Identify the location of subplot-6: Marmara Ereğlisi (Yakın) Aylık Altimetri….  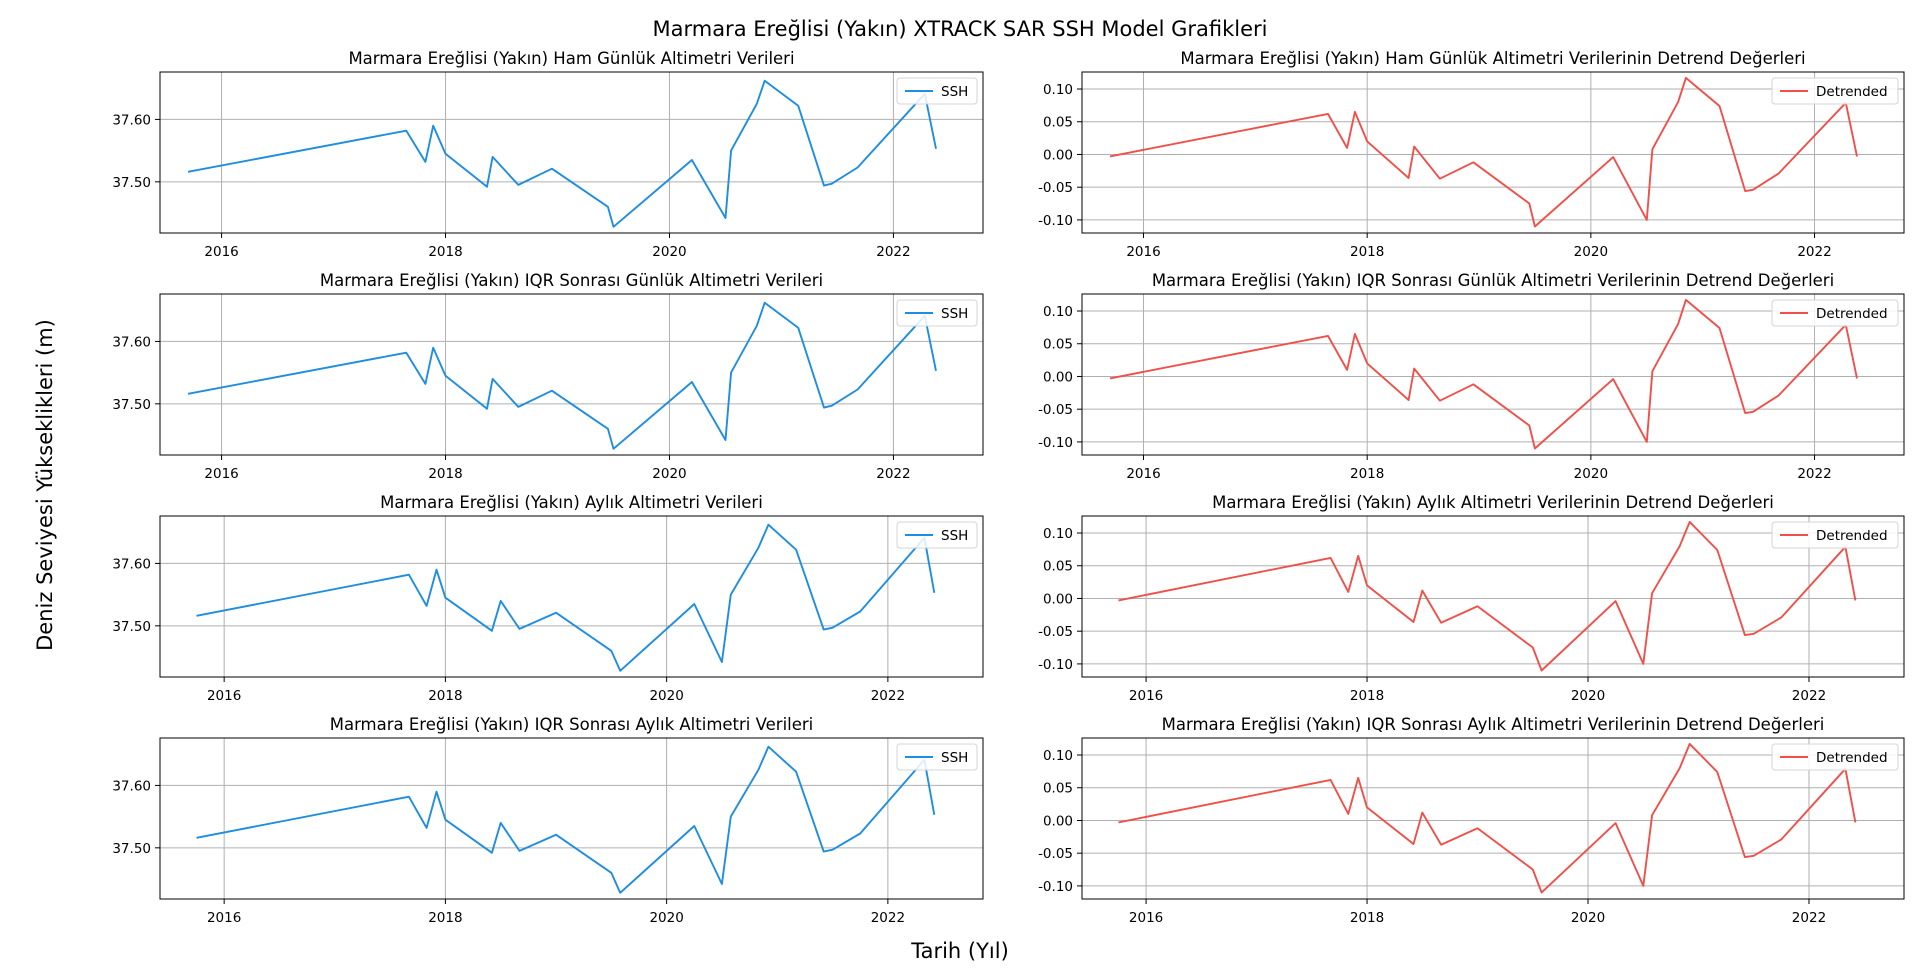
(1471, 598).